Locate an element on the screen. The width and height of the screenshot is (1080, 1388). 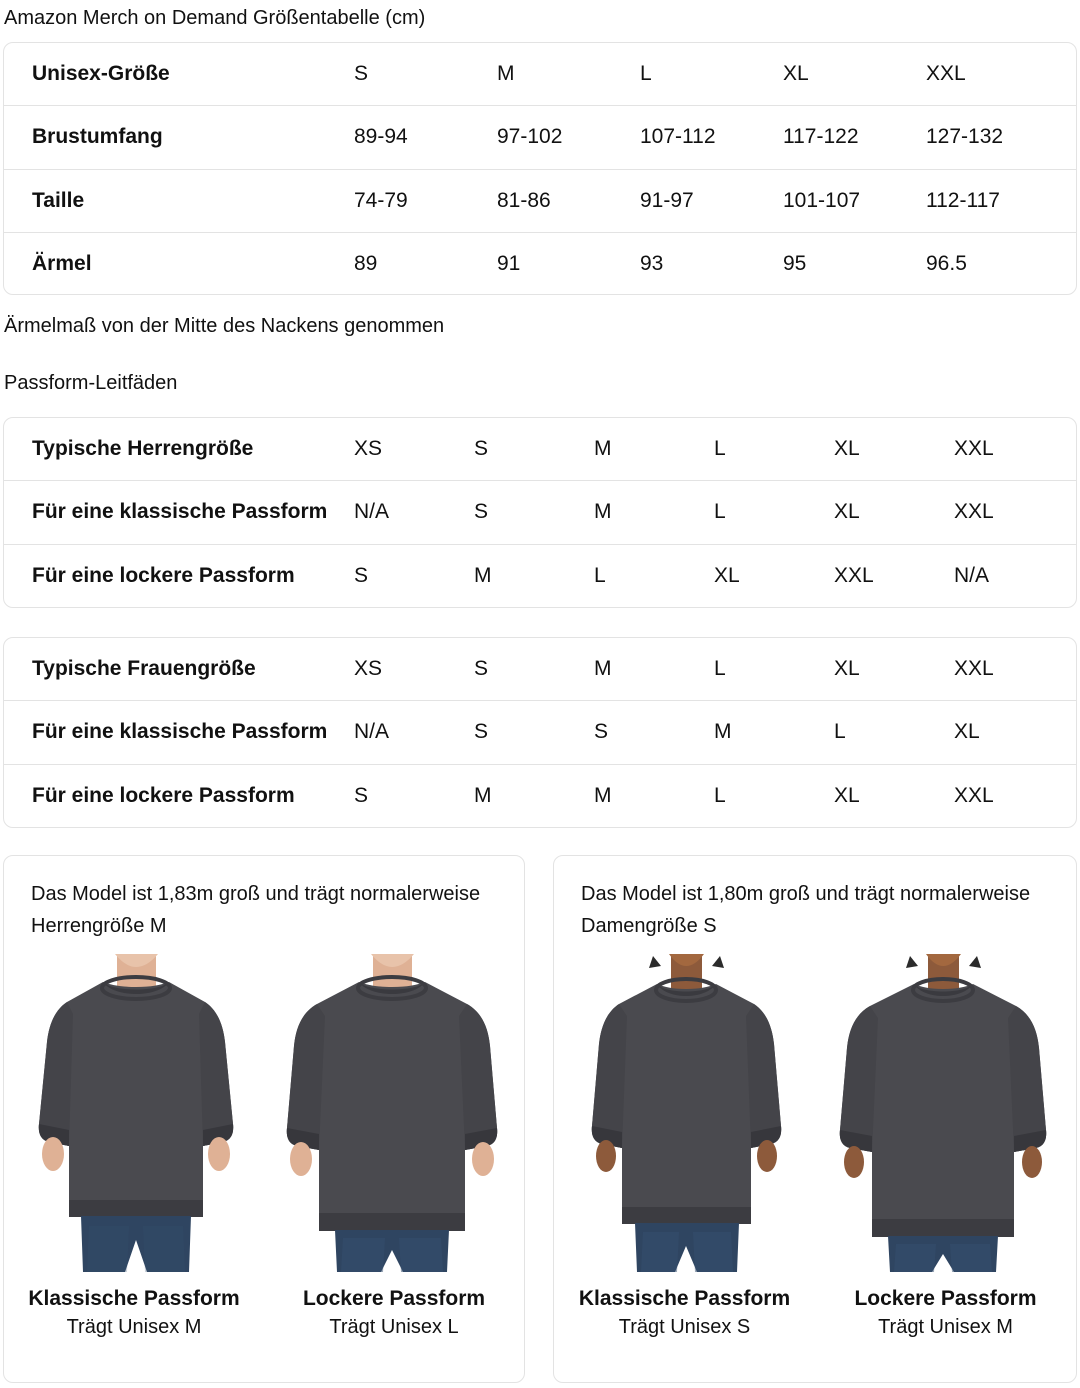
mens-classic-2: S is located at coordinates (481, 512).